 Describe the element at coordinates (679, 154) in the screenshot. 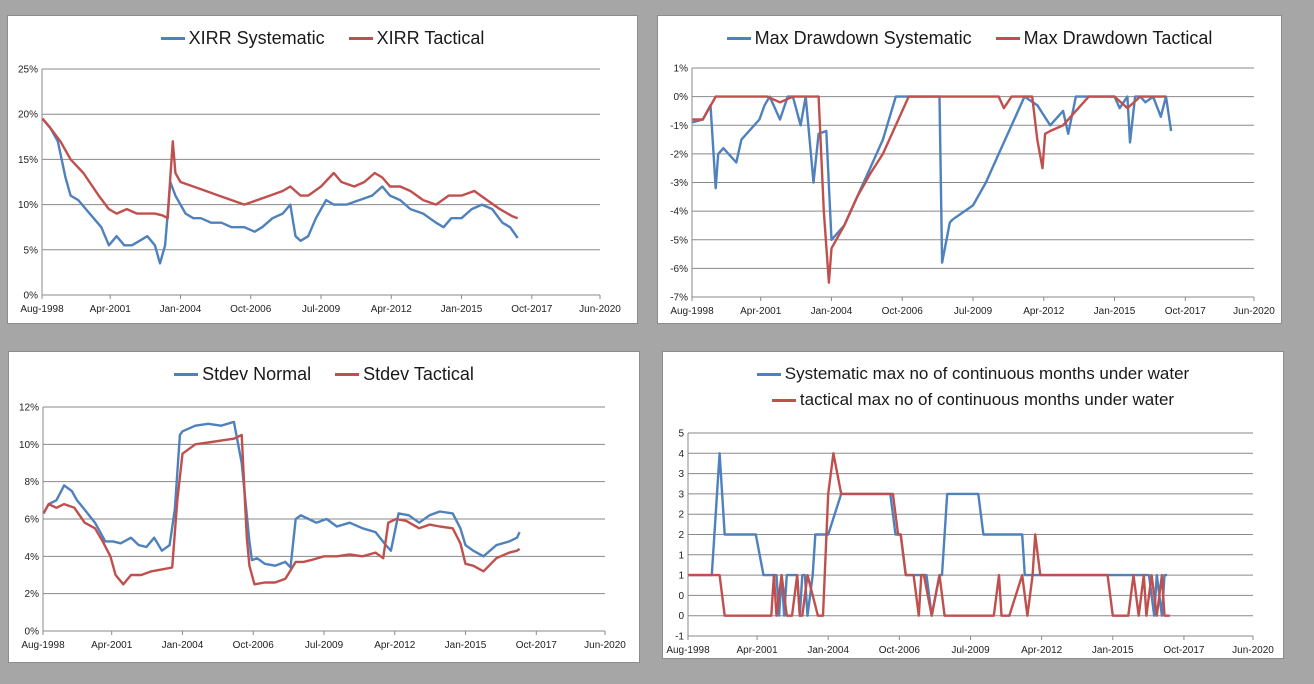

I see `y-tick-label: -2%` at that location.